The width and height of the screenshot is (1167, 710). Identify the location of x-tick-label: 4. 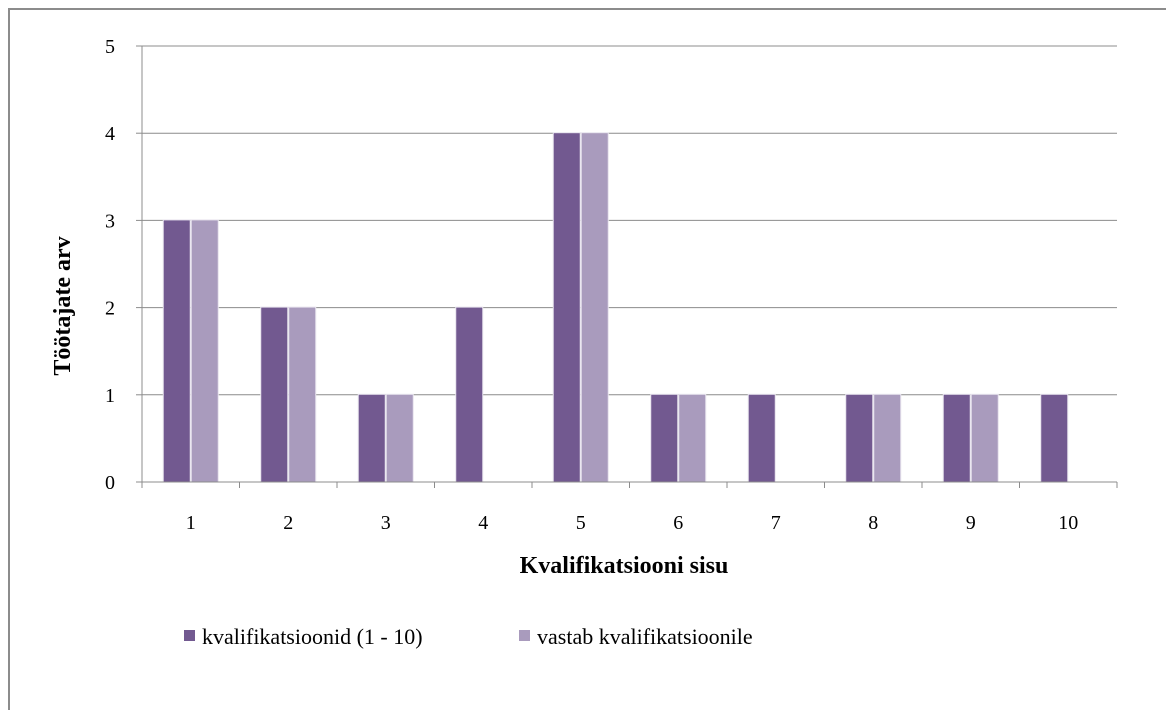
(483, 523).